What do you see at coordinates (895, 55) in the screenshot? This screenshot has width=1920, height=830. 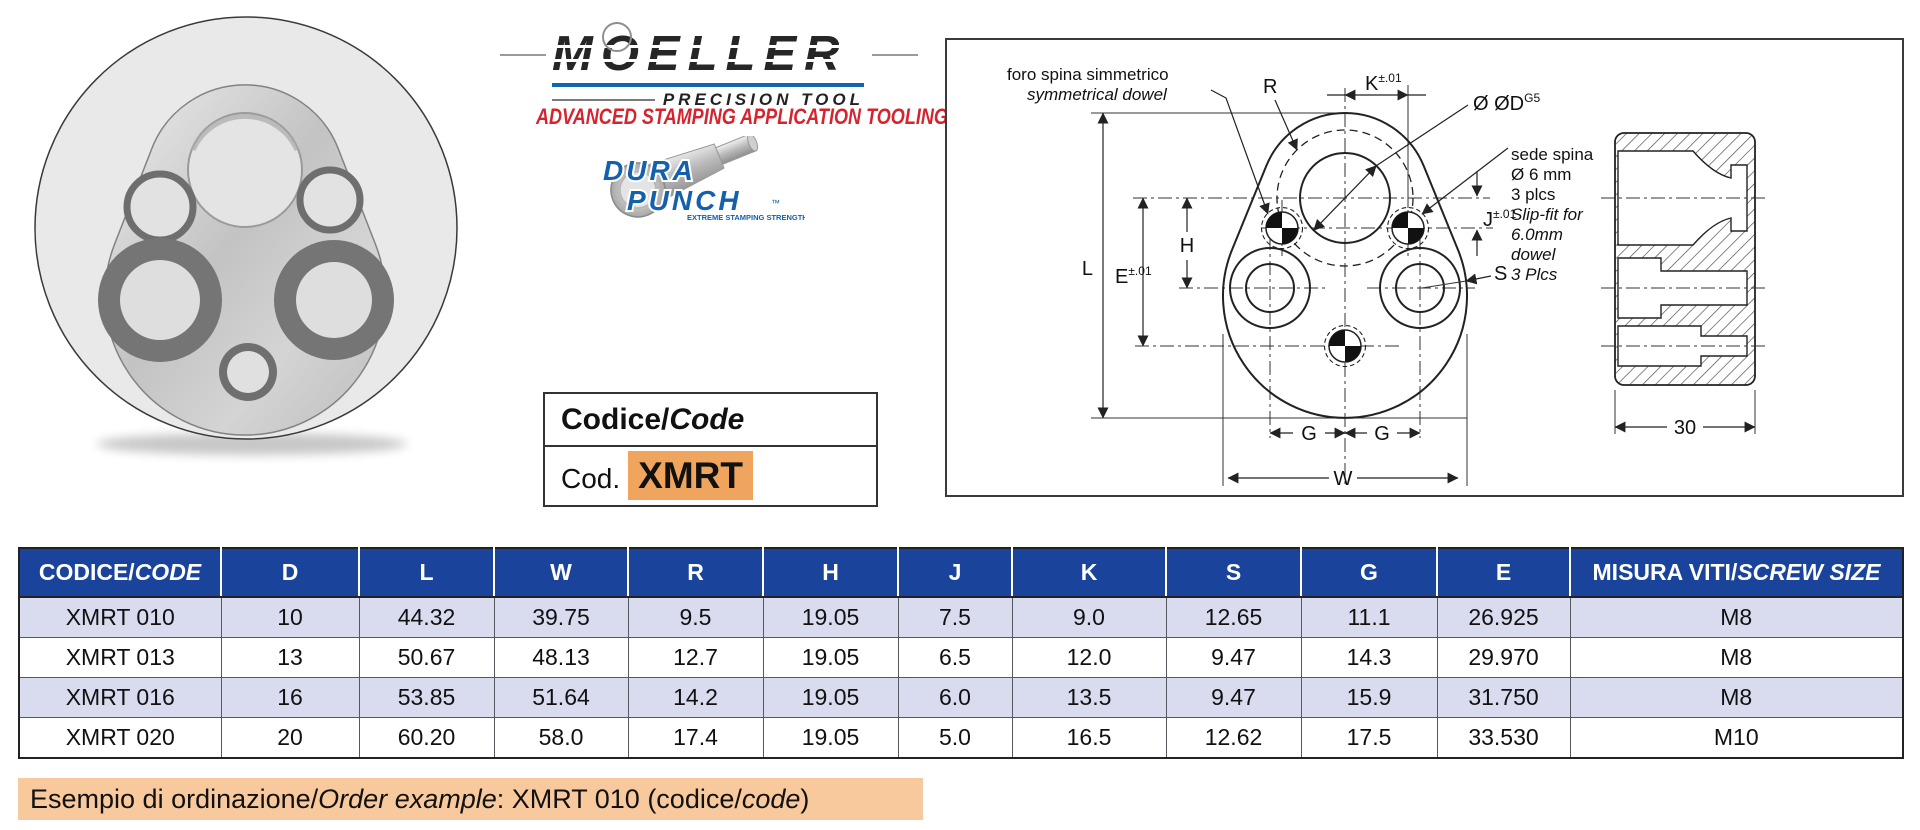 I see `hairline-right` at bounding box center [895, 55].